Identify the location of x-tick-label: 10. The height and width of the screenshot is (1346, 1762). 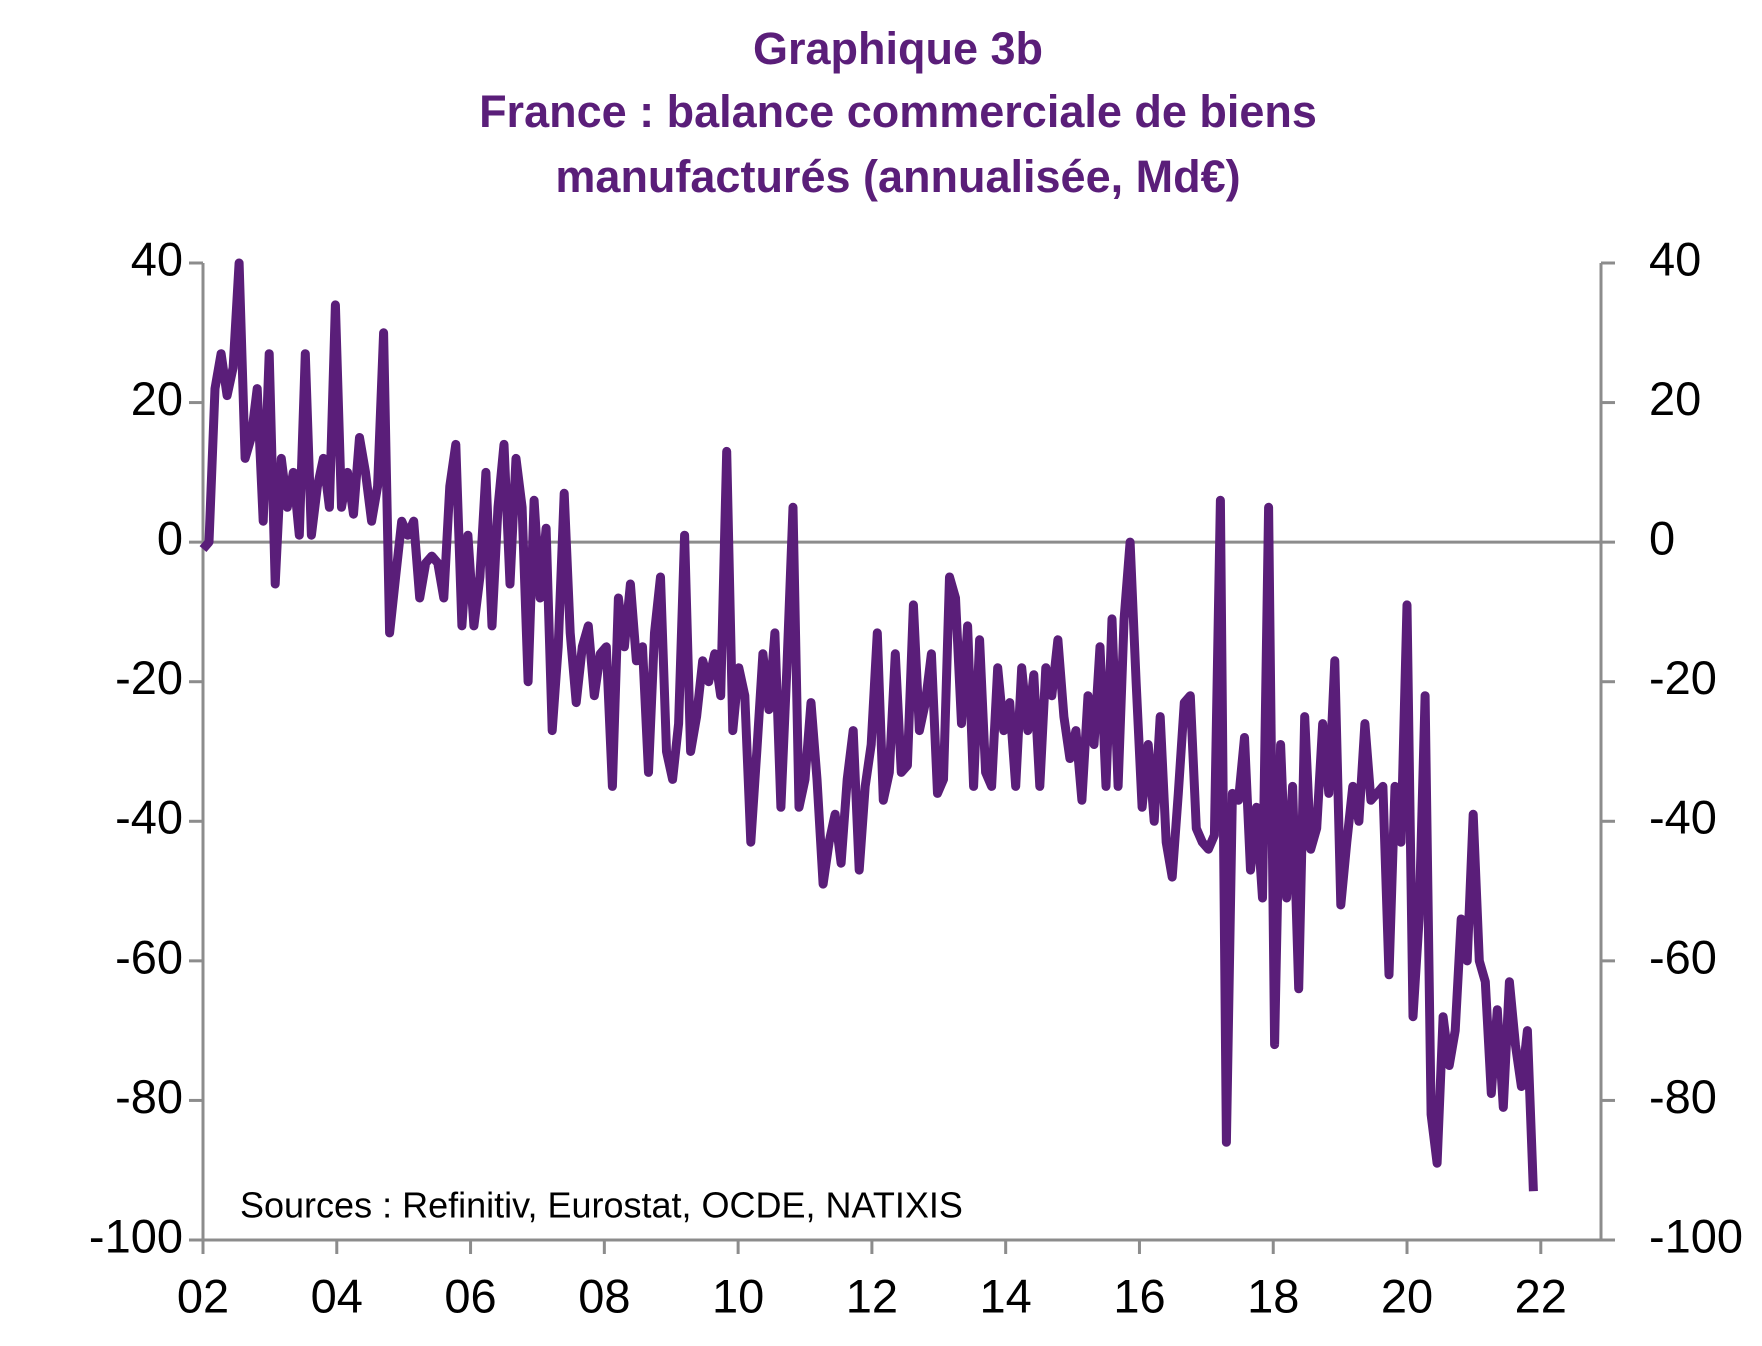
(738, 1295).